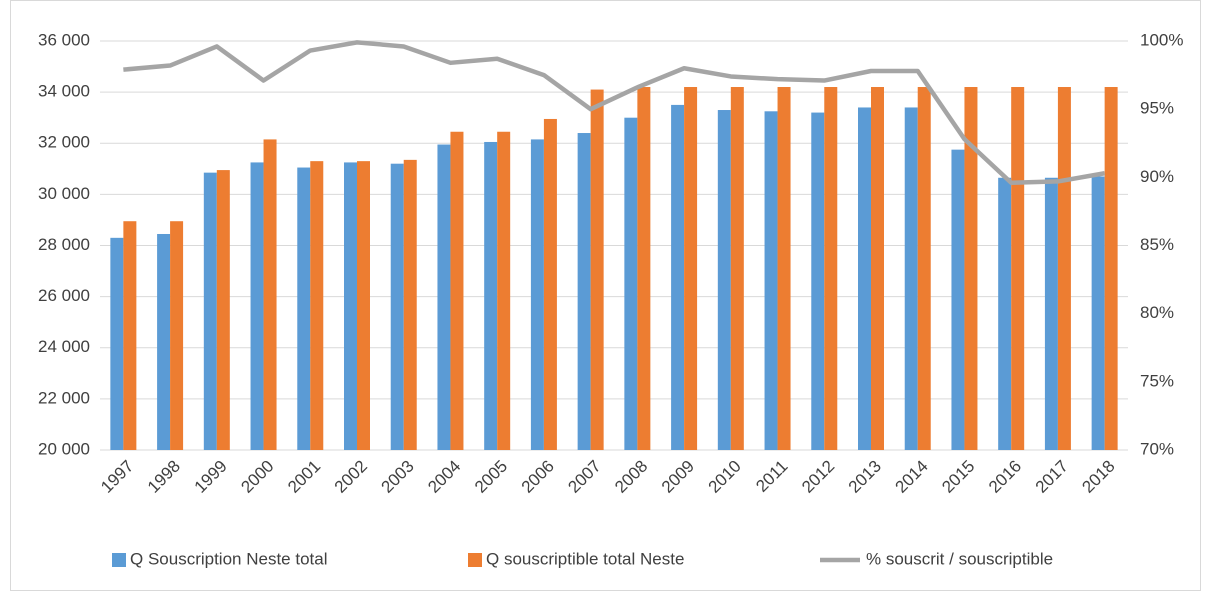 The width and height of the screenshot is (1209, 592). Describe the element at coordinates (1157, 312) in the screenshot. I see `y2-tick-label: 80%` at that location.